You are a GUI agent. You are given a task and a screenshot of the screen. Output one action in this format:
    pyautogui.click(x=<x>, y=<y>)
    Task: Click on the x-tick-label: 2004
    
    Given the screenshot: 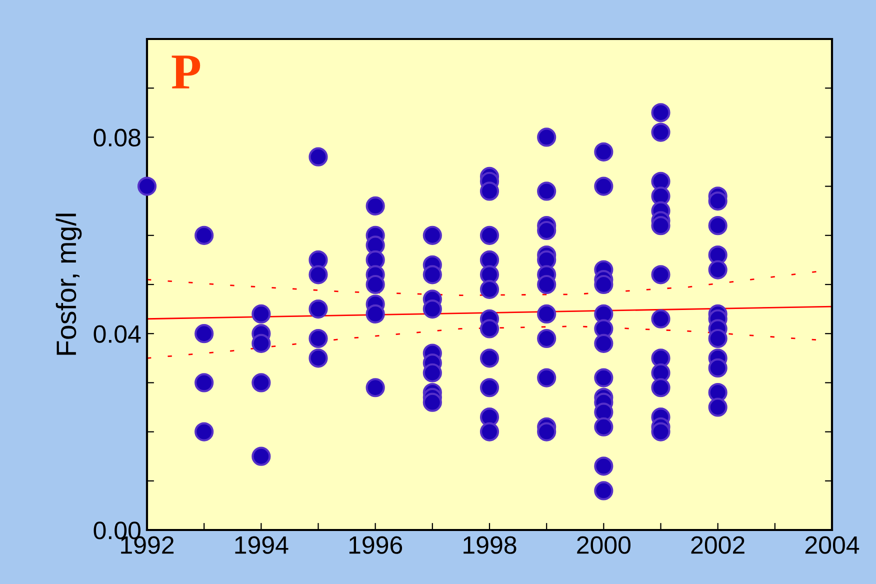 What is the action you would take?
    pyautogui.click(x=832, y=545)
    